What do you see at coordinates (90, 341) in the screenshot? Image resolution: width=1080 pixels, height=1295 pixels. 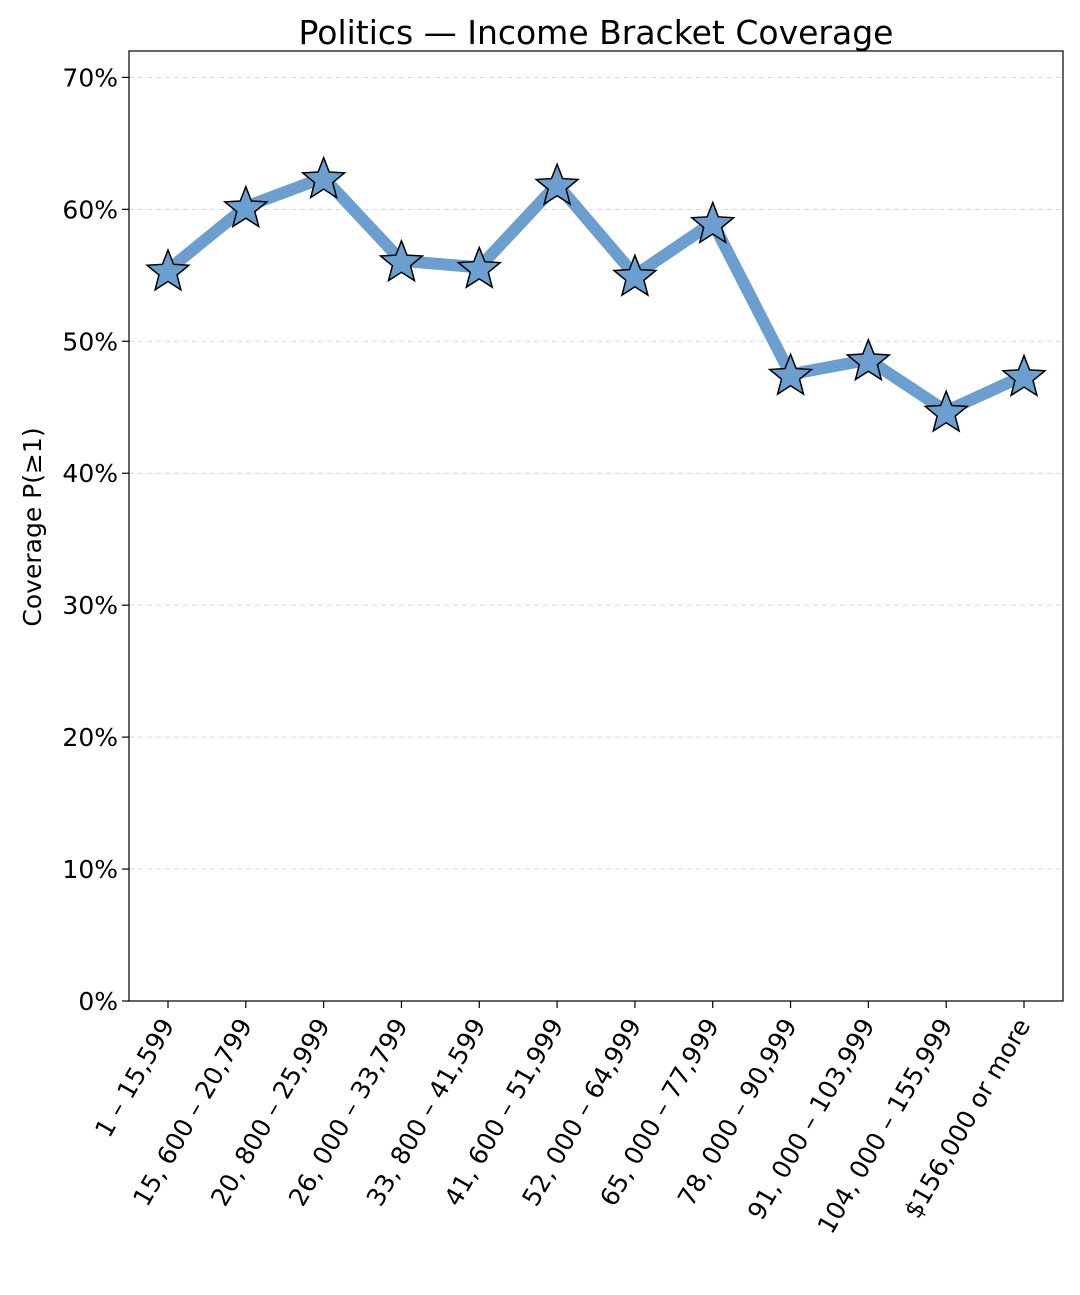 I see `y-tick-label: 50%` at bounding box center [90, 341].